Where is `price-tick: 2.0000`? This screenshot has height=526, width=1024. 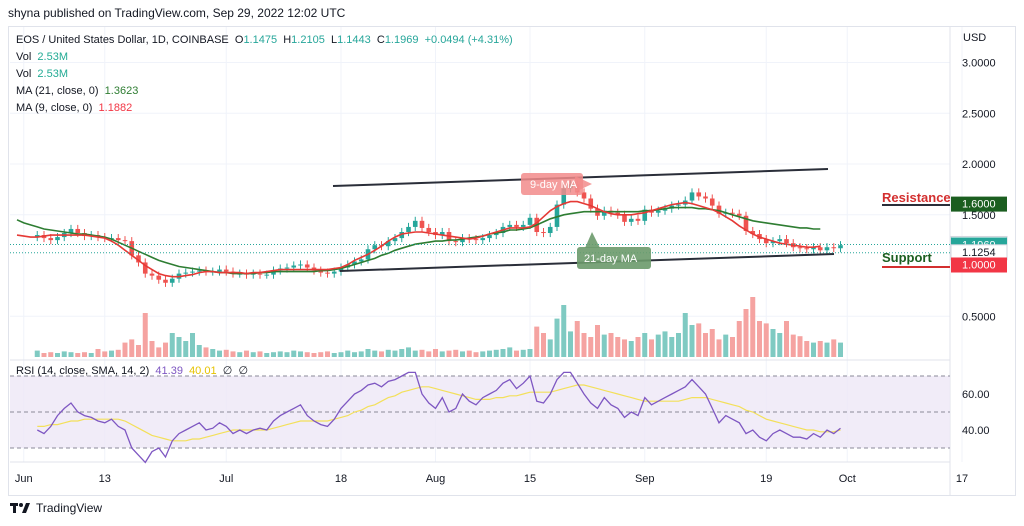
price-tick: 2.0000 is located at coordinates (979, 165).